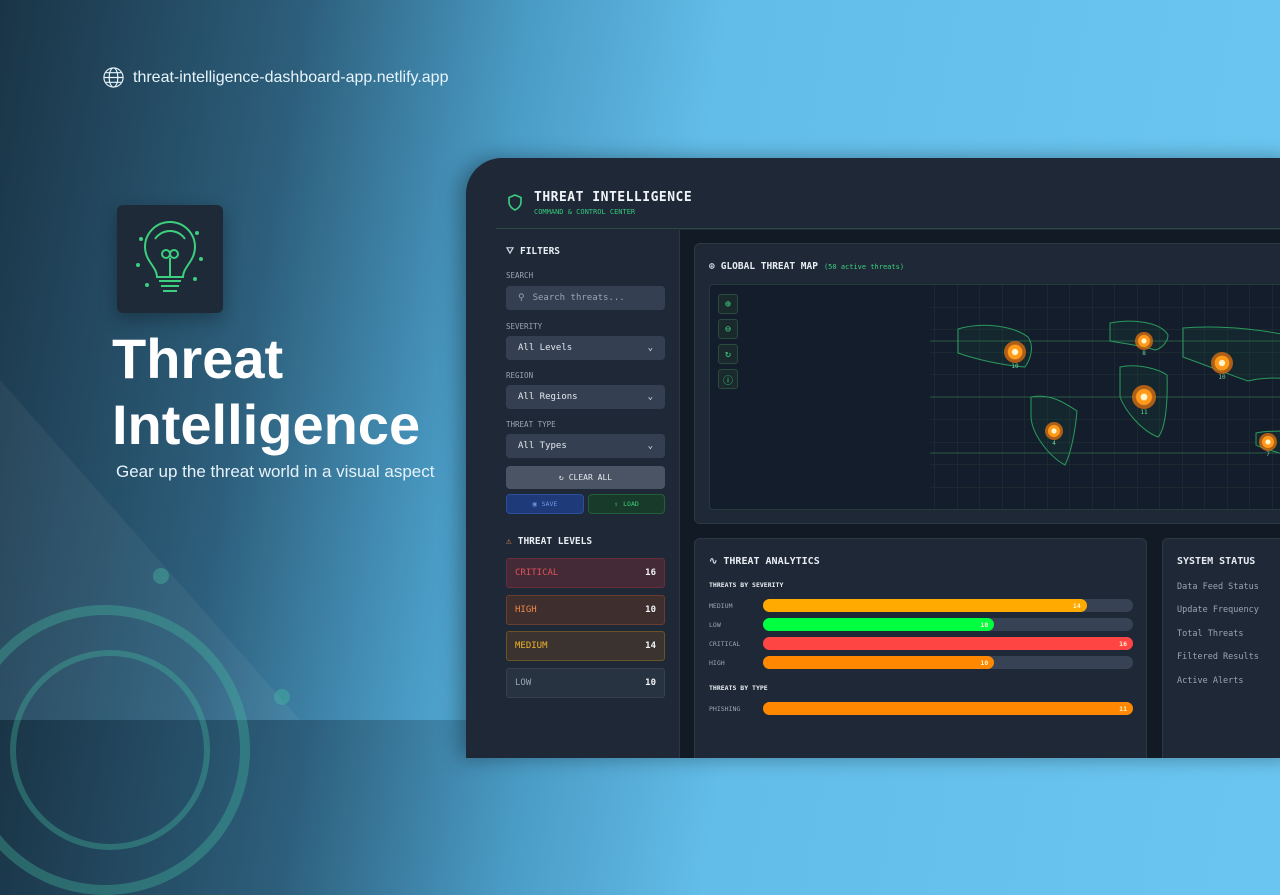  What do you see at coordinates (521, 298) in the screenshot?
I see `search-icon: ⚲` at bounding box center [521, 298].